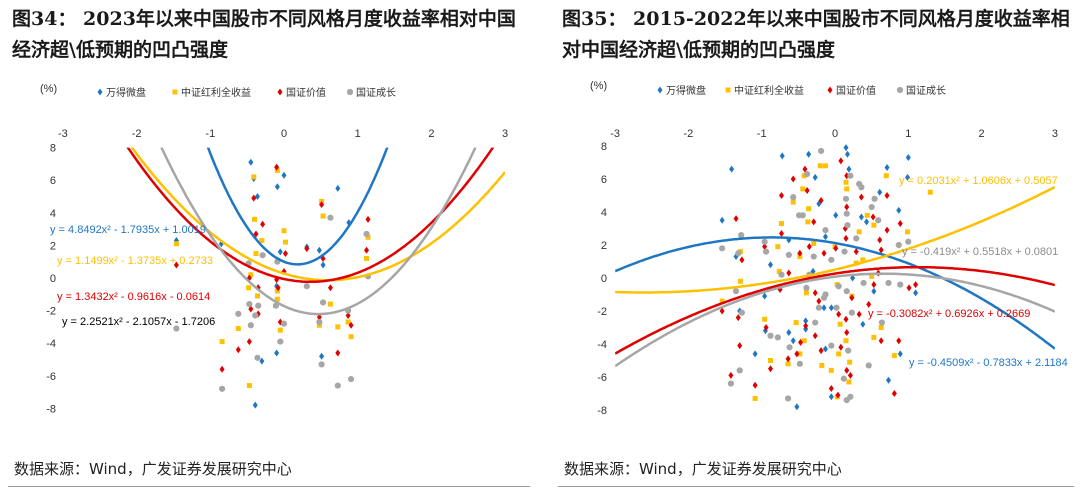  Describe the element at coordinates (138, 322) in the screenshot. I see `trendline-equation: y = 2.2521x² - 2.1057x - 1.7206` at that location.